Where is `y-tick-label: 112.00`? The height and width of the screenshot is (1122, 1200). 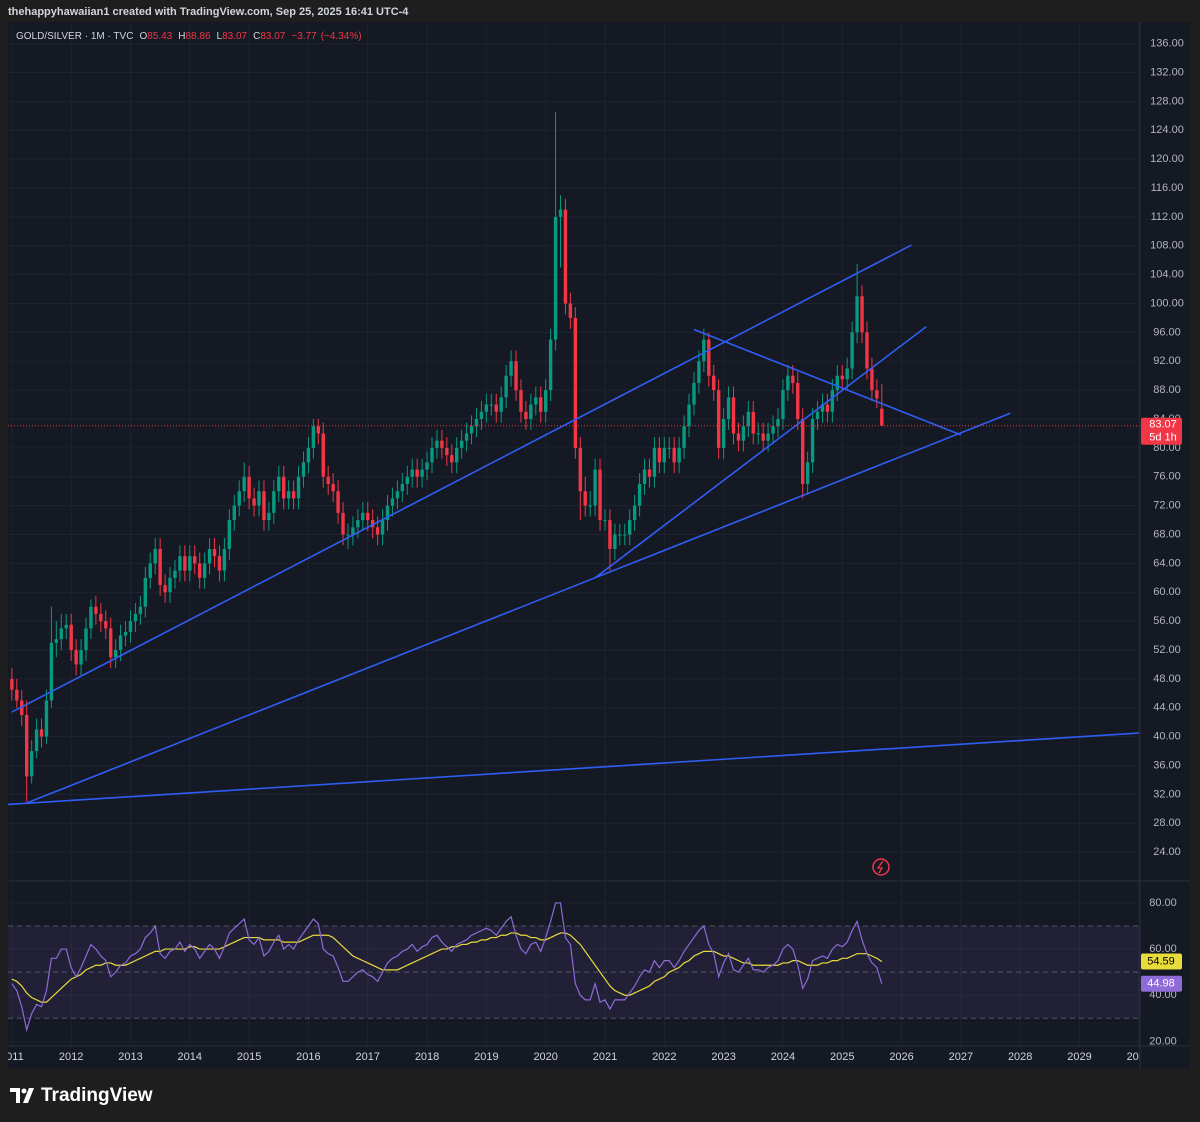
y-tick-label: 112.00 is located at coordinates (1167, 217).